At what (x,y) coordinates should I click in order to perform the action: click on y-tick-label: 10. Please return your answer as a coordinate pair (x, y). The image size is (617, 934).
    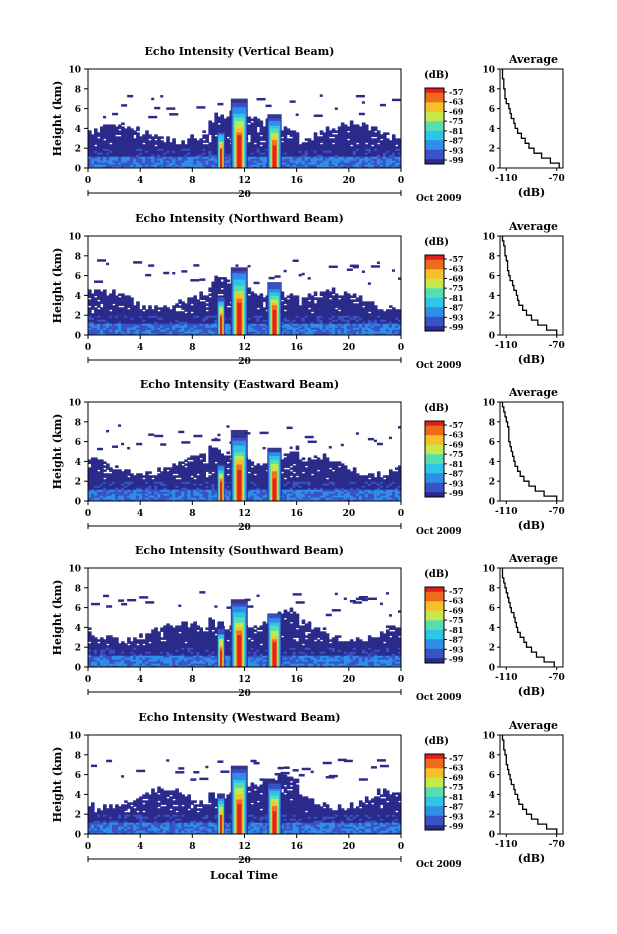
    Looking at the image, I should click on (74, 71).